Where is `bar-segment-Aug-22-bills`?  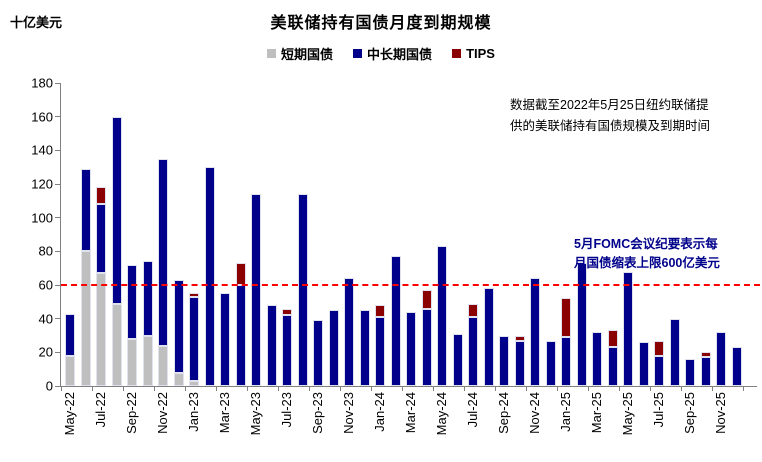
bar-segment-Aug-22-bills is located at coordinates (116, 344).